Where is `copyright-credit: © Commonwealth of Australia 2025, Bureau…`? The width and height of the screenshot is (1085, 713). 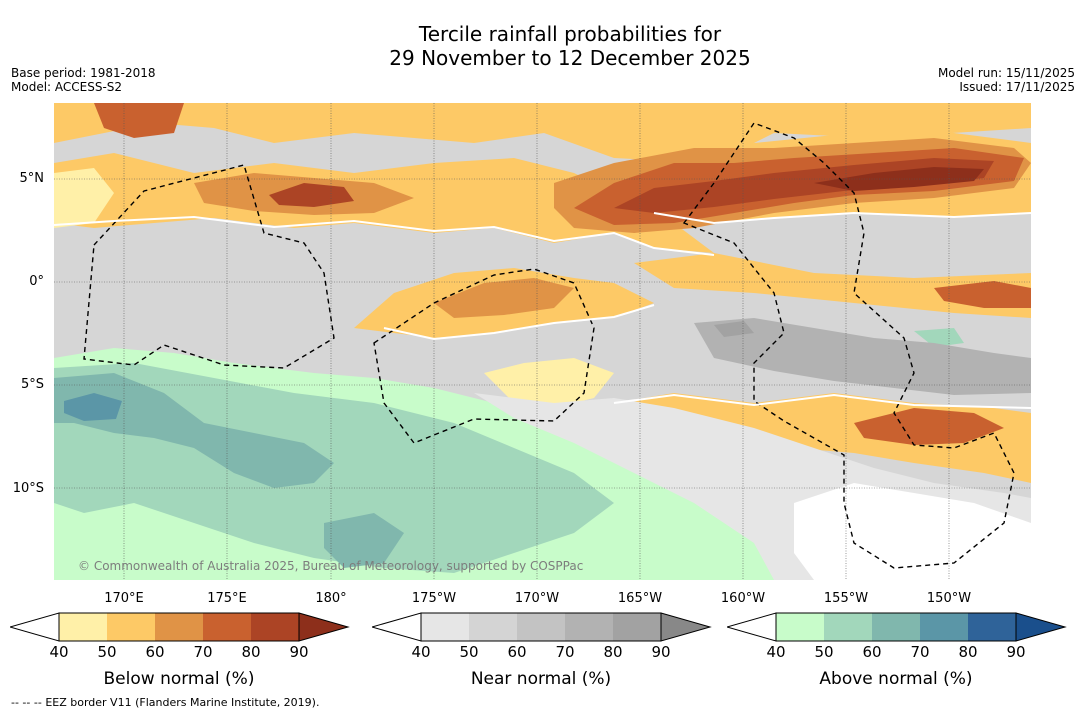
copyright-credit: © Commonwealth of Australia 2025, Bureau… is located at coordinates (331, 566).